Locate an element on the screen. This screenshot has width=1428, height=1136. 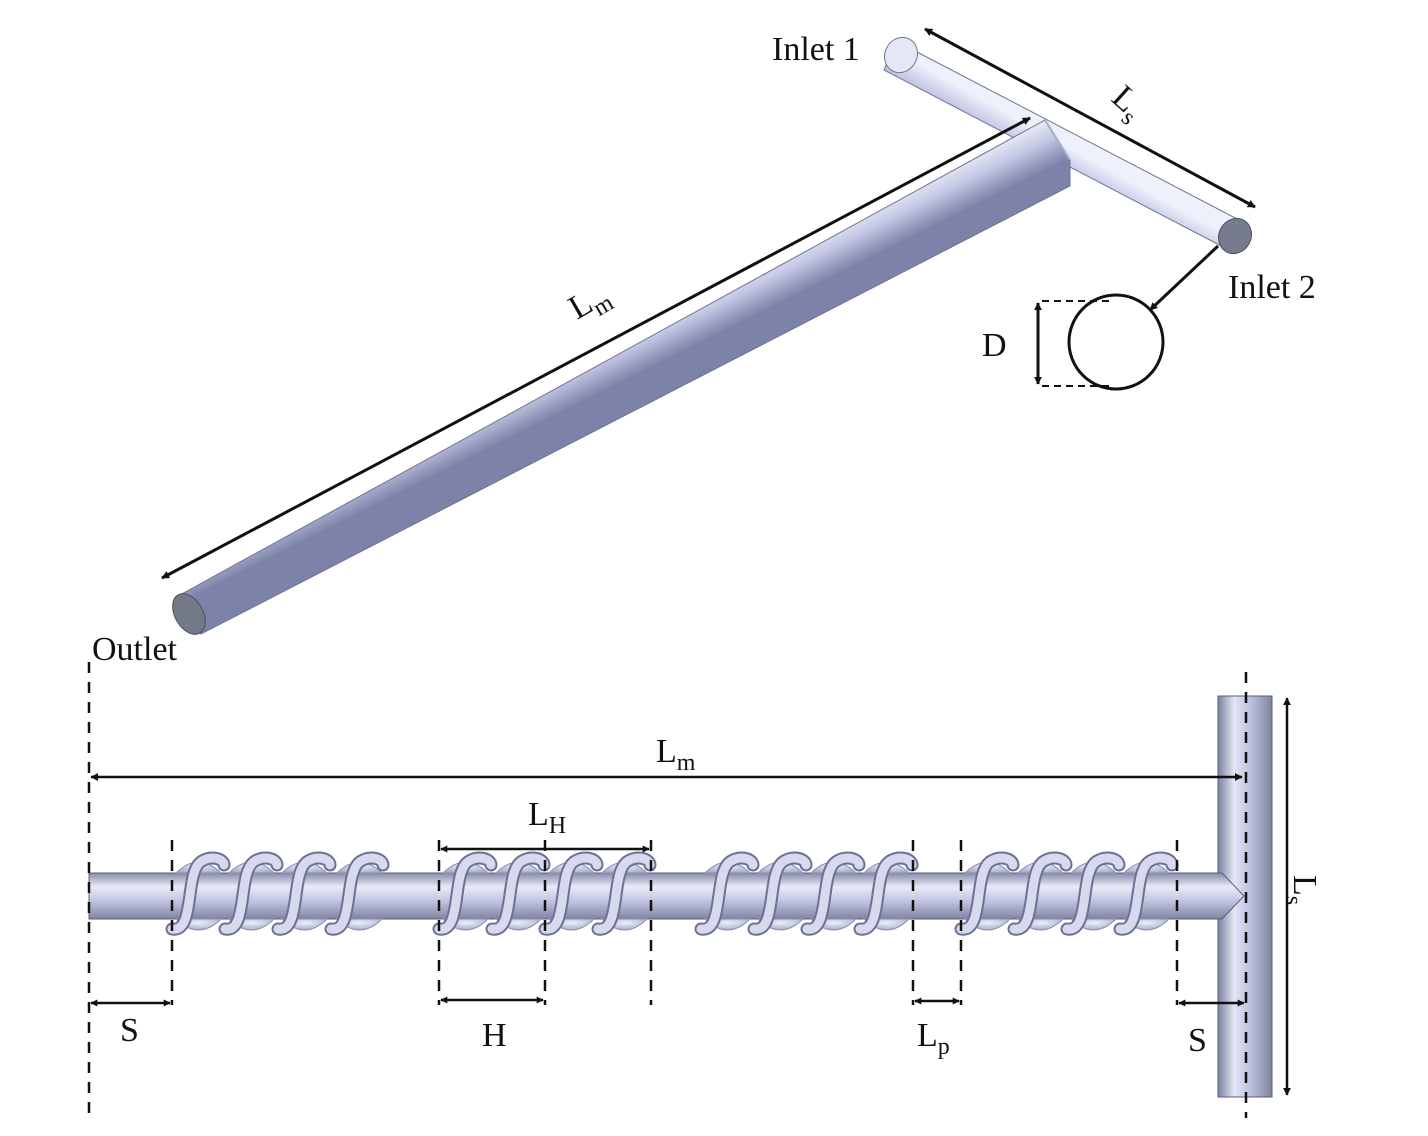
helical-elements is located at coordinates (672, 893).